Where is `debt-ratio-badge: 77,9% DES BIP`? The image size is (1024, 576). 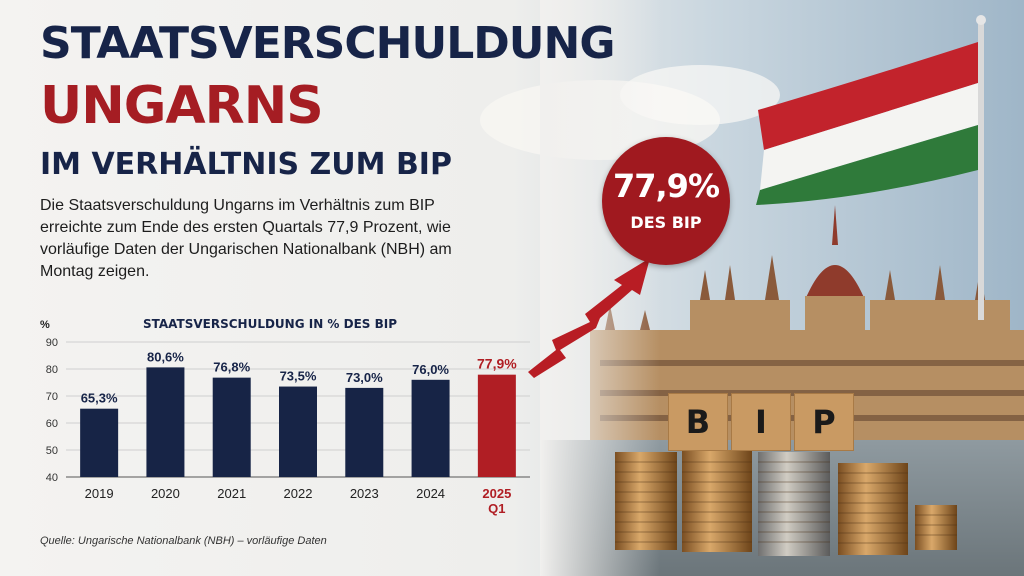 debt-ratio-badge: 77,9% DES BIP is located at coordinates (666, 201).